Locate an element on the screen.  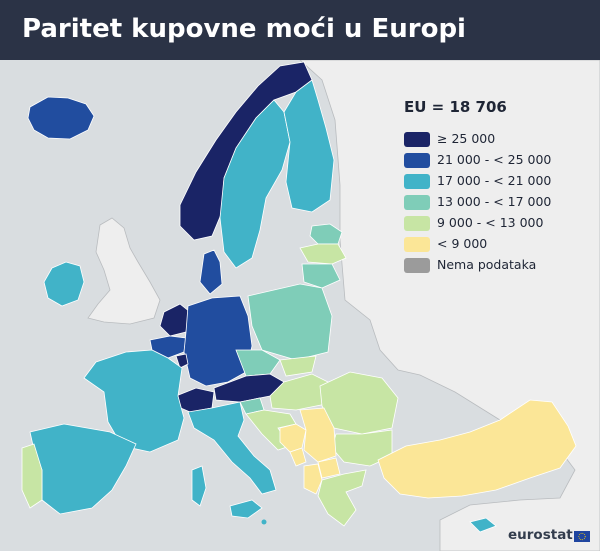
legend-item: ≥ 25 000 is located at coordinates (455, 140).